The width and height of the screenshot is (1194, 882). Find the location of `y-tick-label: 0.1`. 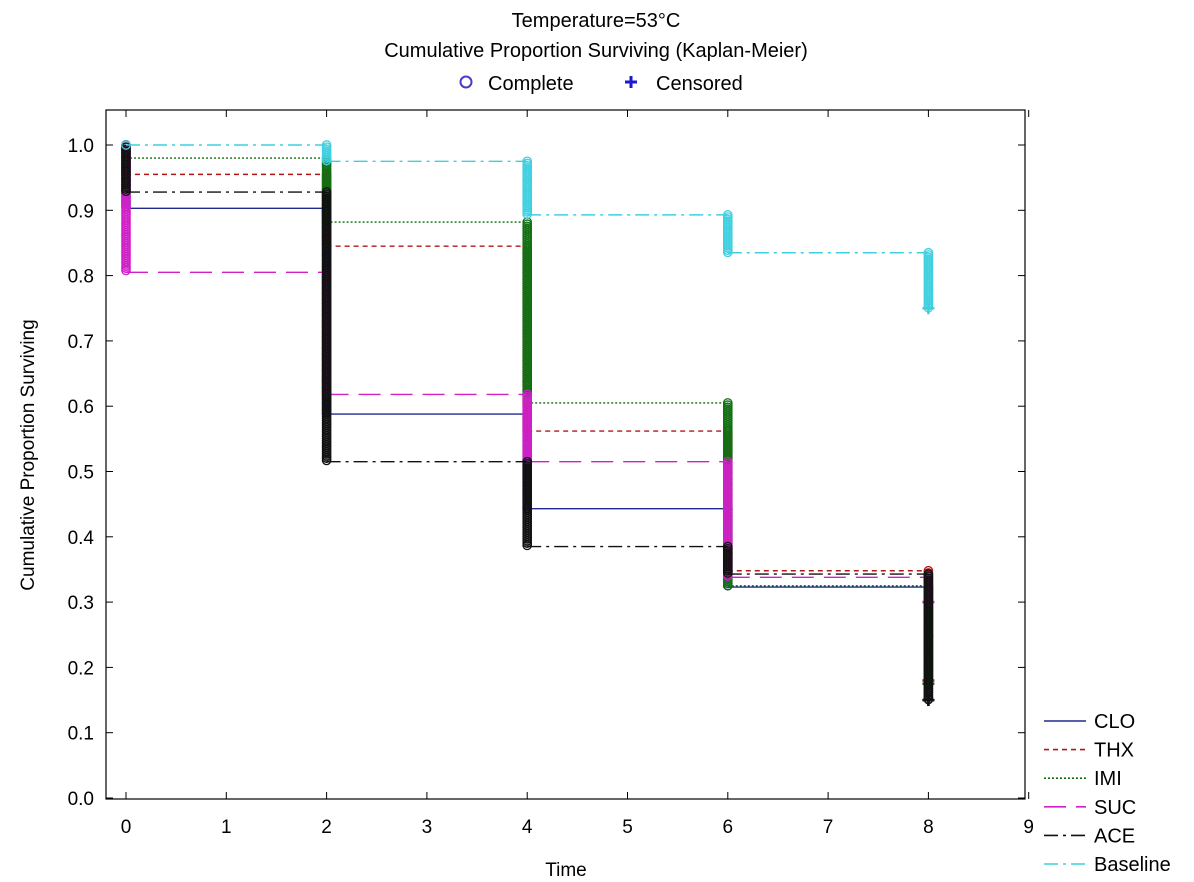

y-tick-label: 0.1 is located at coordinates (81, 734).